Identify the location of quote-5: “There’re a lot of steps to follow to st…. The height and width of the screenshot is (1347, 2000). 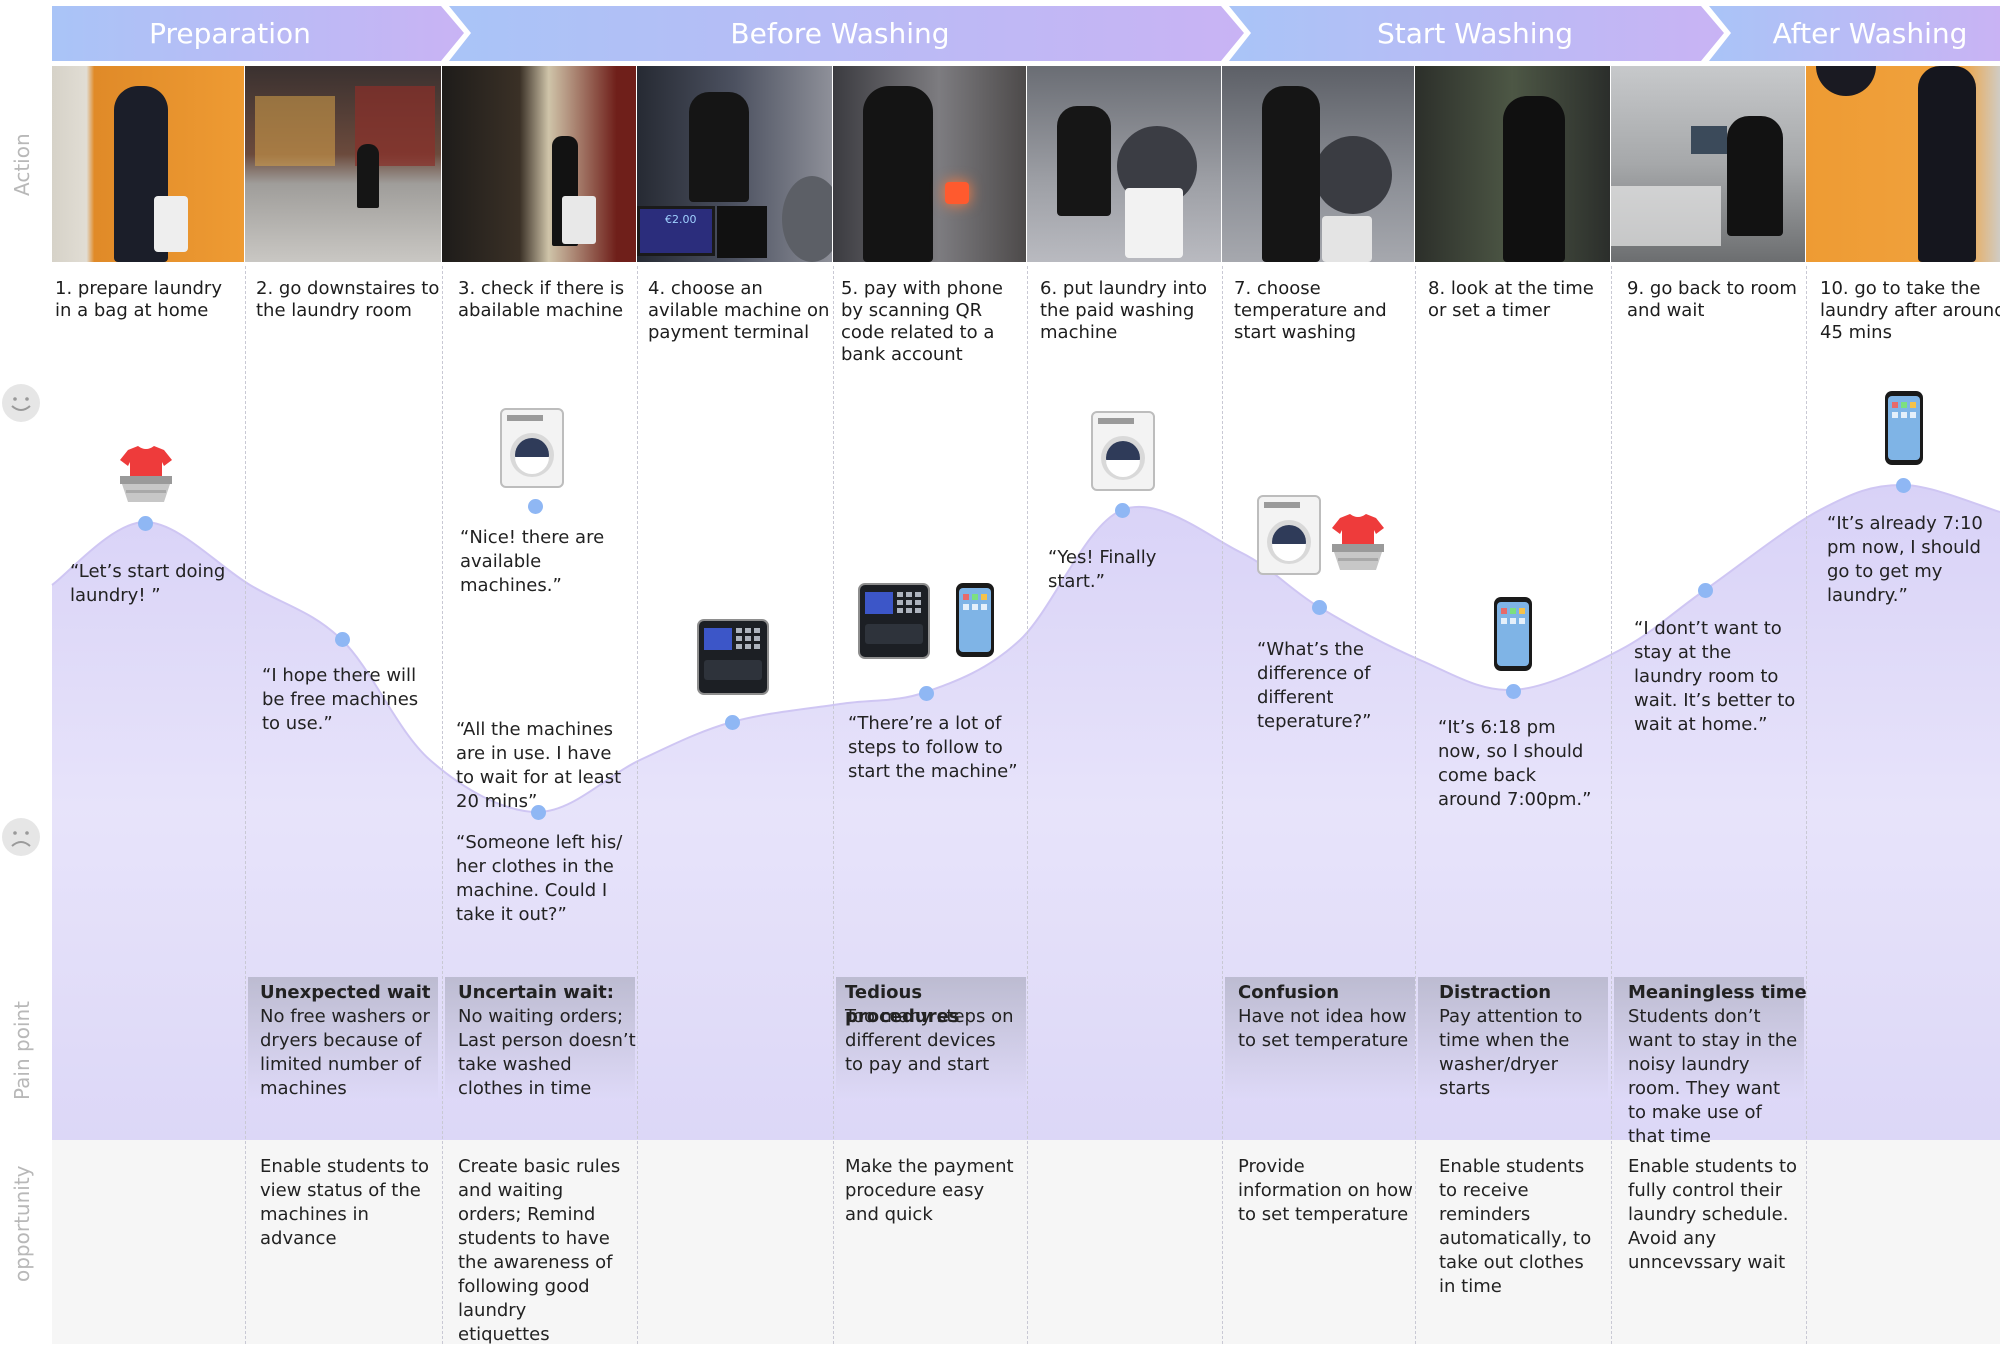
(933, 747).